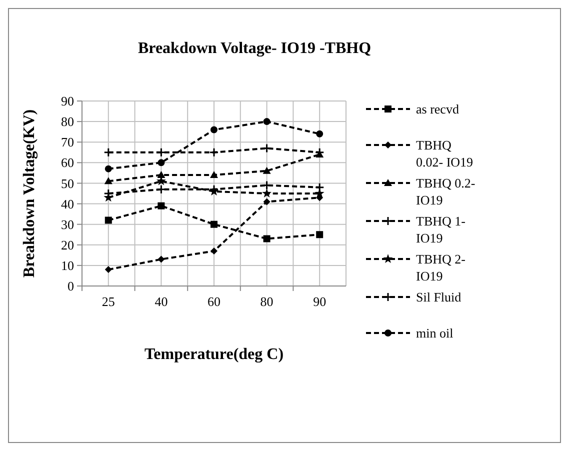  Describe the element at coordinates (67, 244) in the screenshot. I see `y-tick-label: 20` at that location.